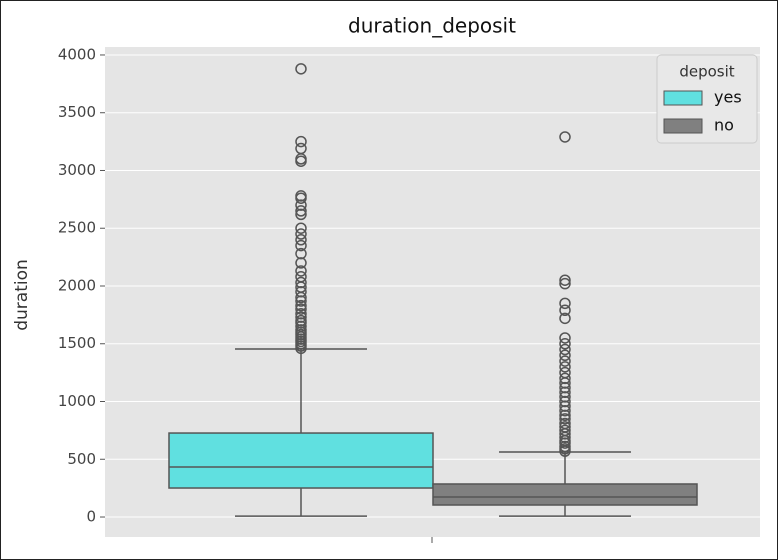 Image resolution: width=778 pixels, height=560 pixels. Describe the element at coordinates (22, 295) in the screenshot. I see `y-axis-label: duration` at that location.